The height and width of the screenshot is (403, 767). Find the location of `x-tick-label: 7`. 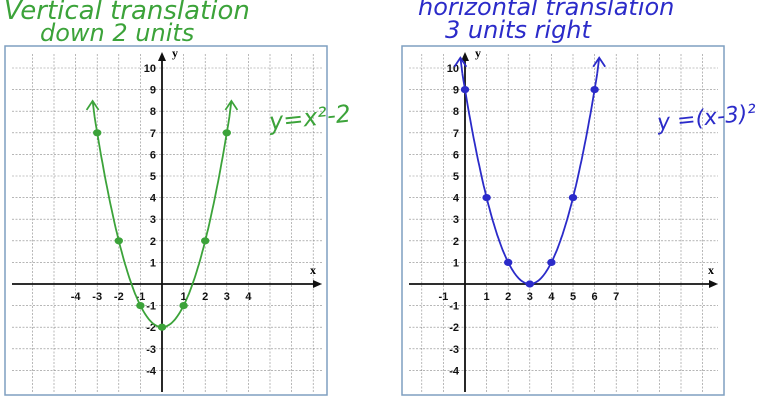

x-tick-label: 7 is located at coordinates (616, 297).